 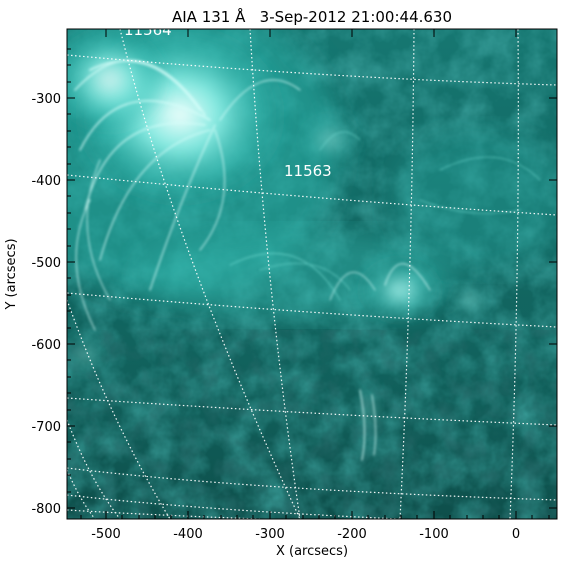 I want to click on y-tick-labels: -300 -400 -500 -600 -700 -800, so click(x=46, y=304).